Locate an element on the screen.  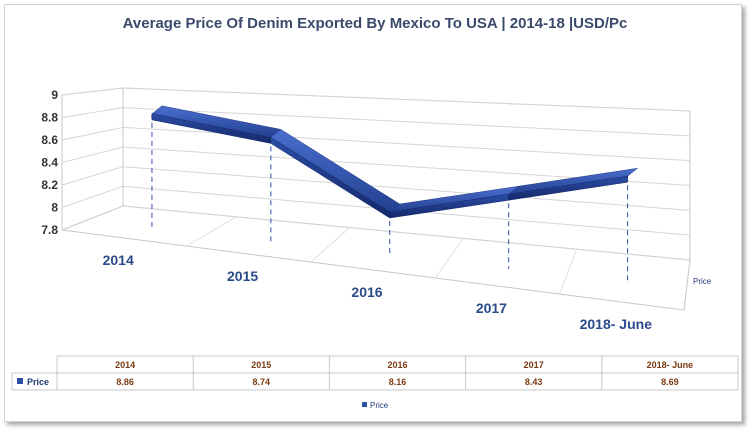
y-tick-label: 8.4 is located at coordinates (49, 163).